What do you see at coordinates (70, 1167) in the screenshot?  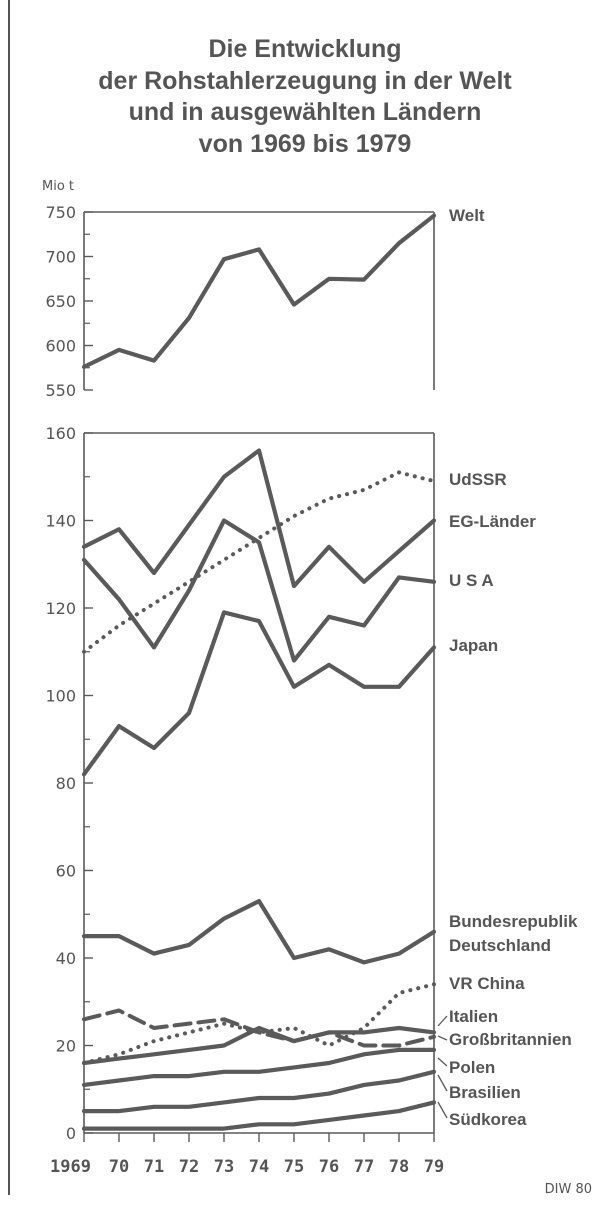 I see `x-tick-label: 1969` at bounding box center [70, 1167].